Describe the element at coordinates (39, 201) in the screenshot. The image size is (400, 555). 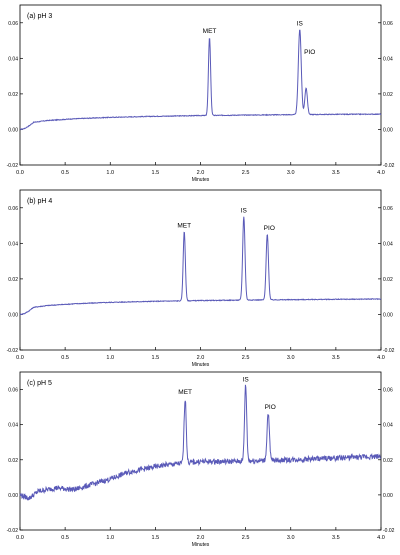
I see `panel-title: (b) pH 4` at that location.